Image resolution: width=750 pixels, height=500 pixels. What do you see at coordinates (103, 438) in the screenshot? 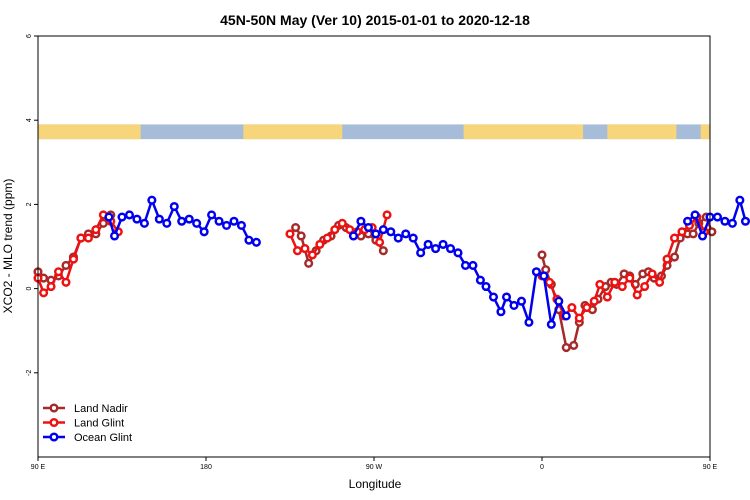
I see `legend-label: Ocean Glint` at bounding box center [103, 438].